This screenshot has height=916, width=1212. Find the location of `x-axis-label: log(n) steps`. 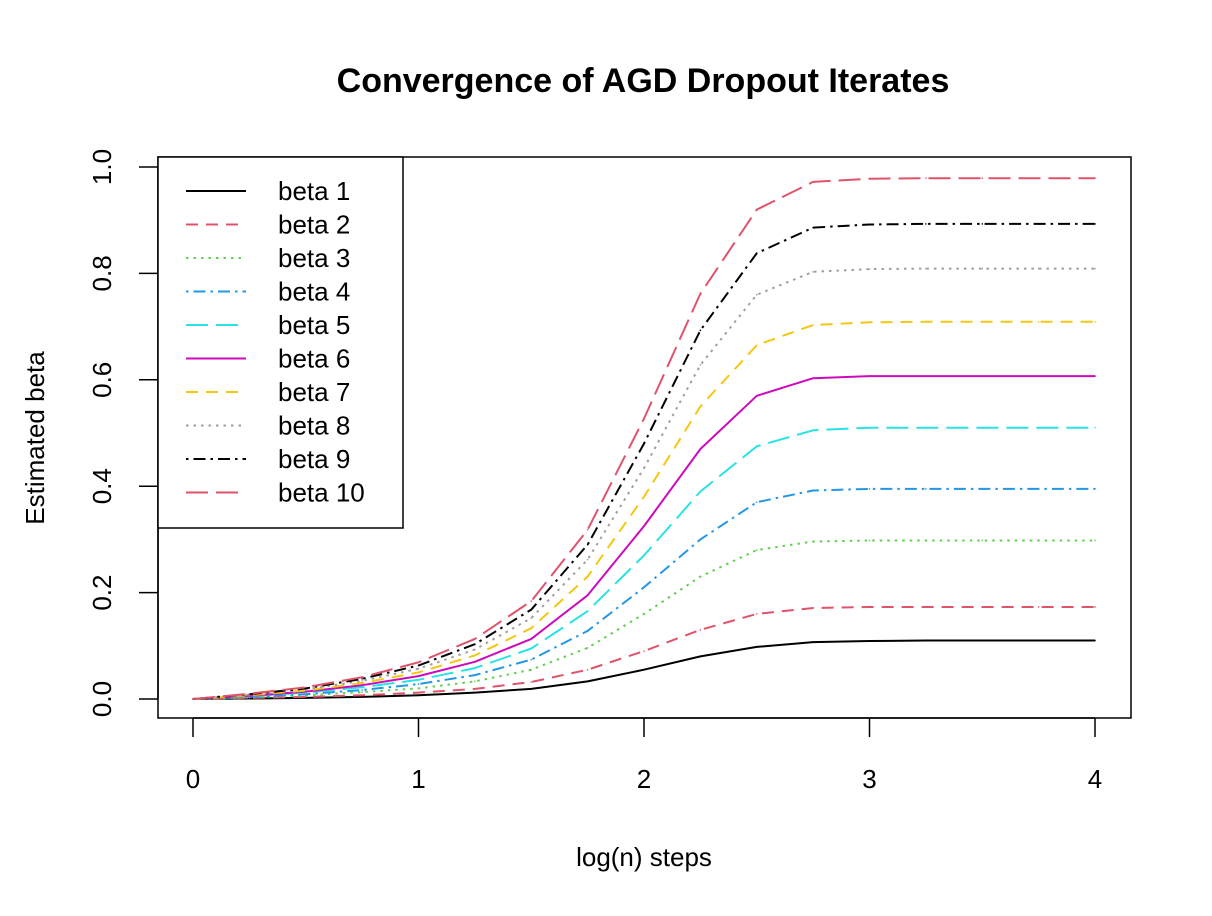

x-axis-label: log(n) steps is located at coordinates (644, 857).